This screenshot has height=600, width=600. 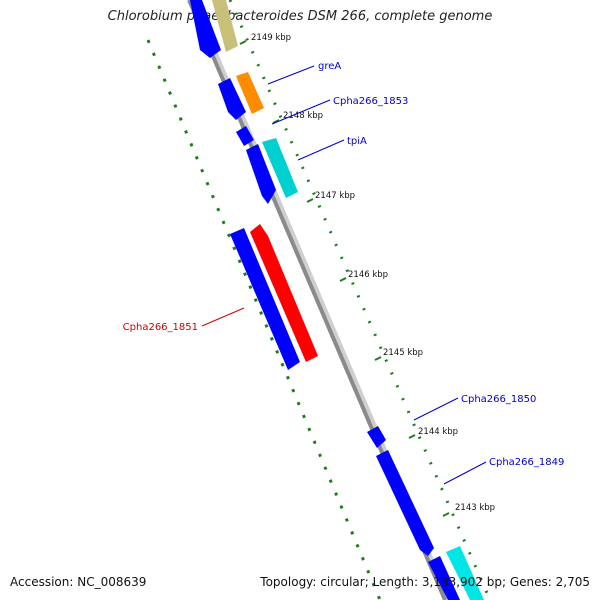 What do you see at coordinates (160, 327) in the screenshot?
I see `gene-label-cpha266-1851: Cpha266_1851` at bounding box center [160, 327].